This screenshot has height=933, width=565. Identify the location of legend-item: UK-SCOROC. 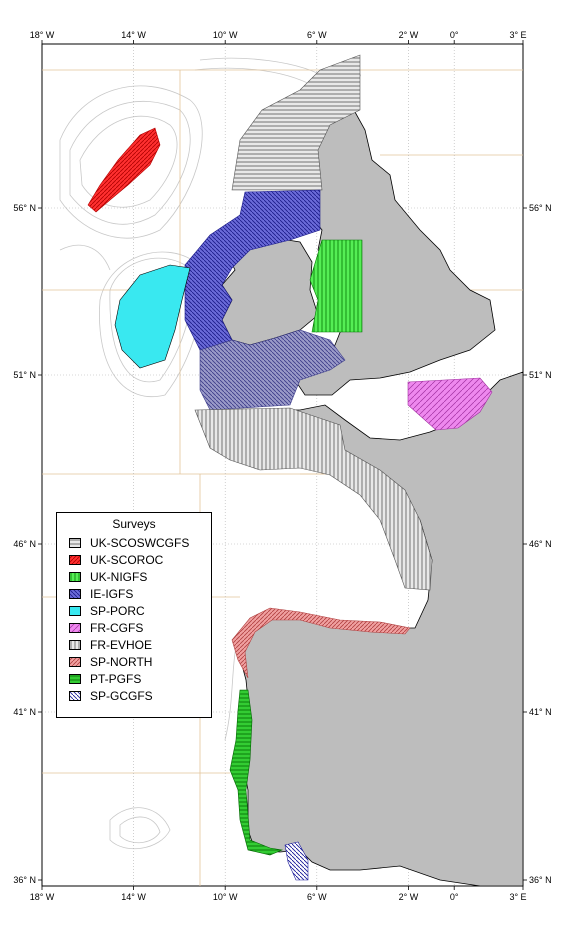
(134, 560).